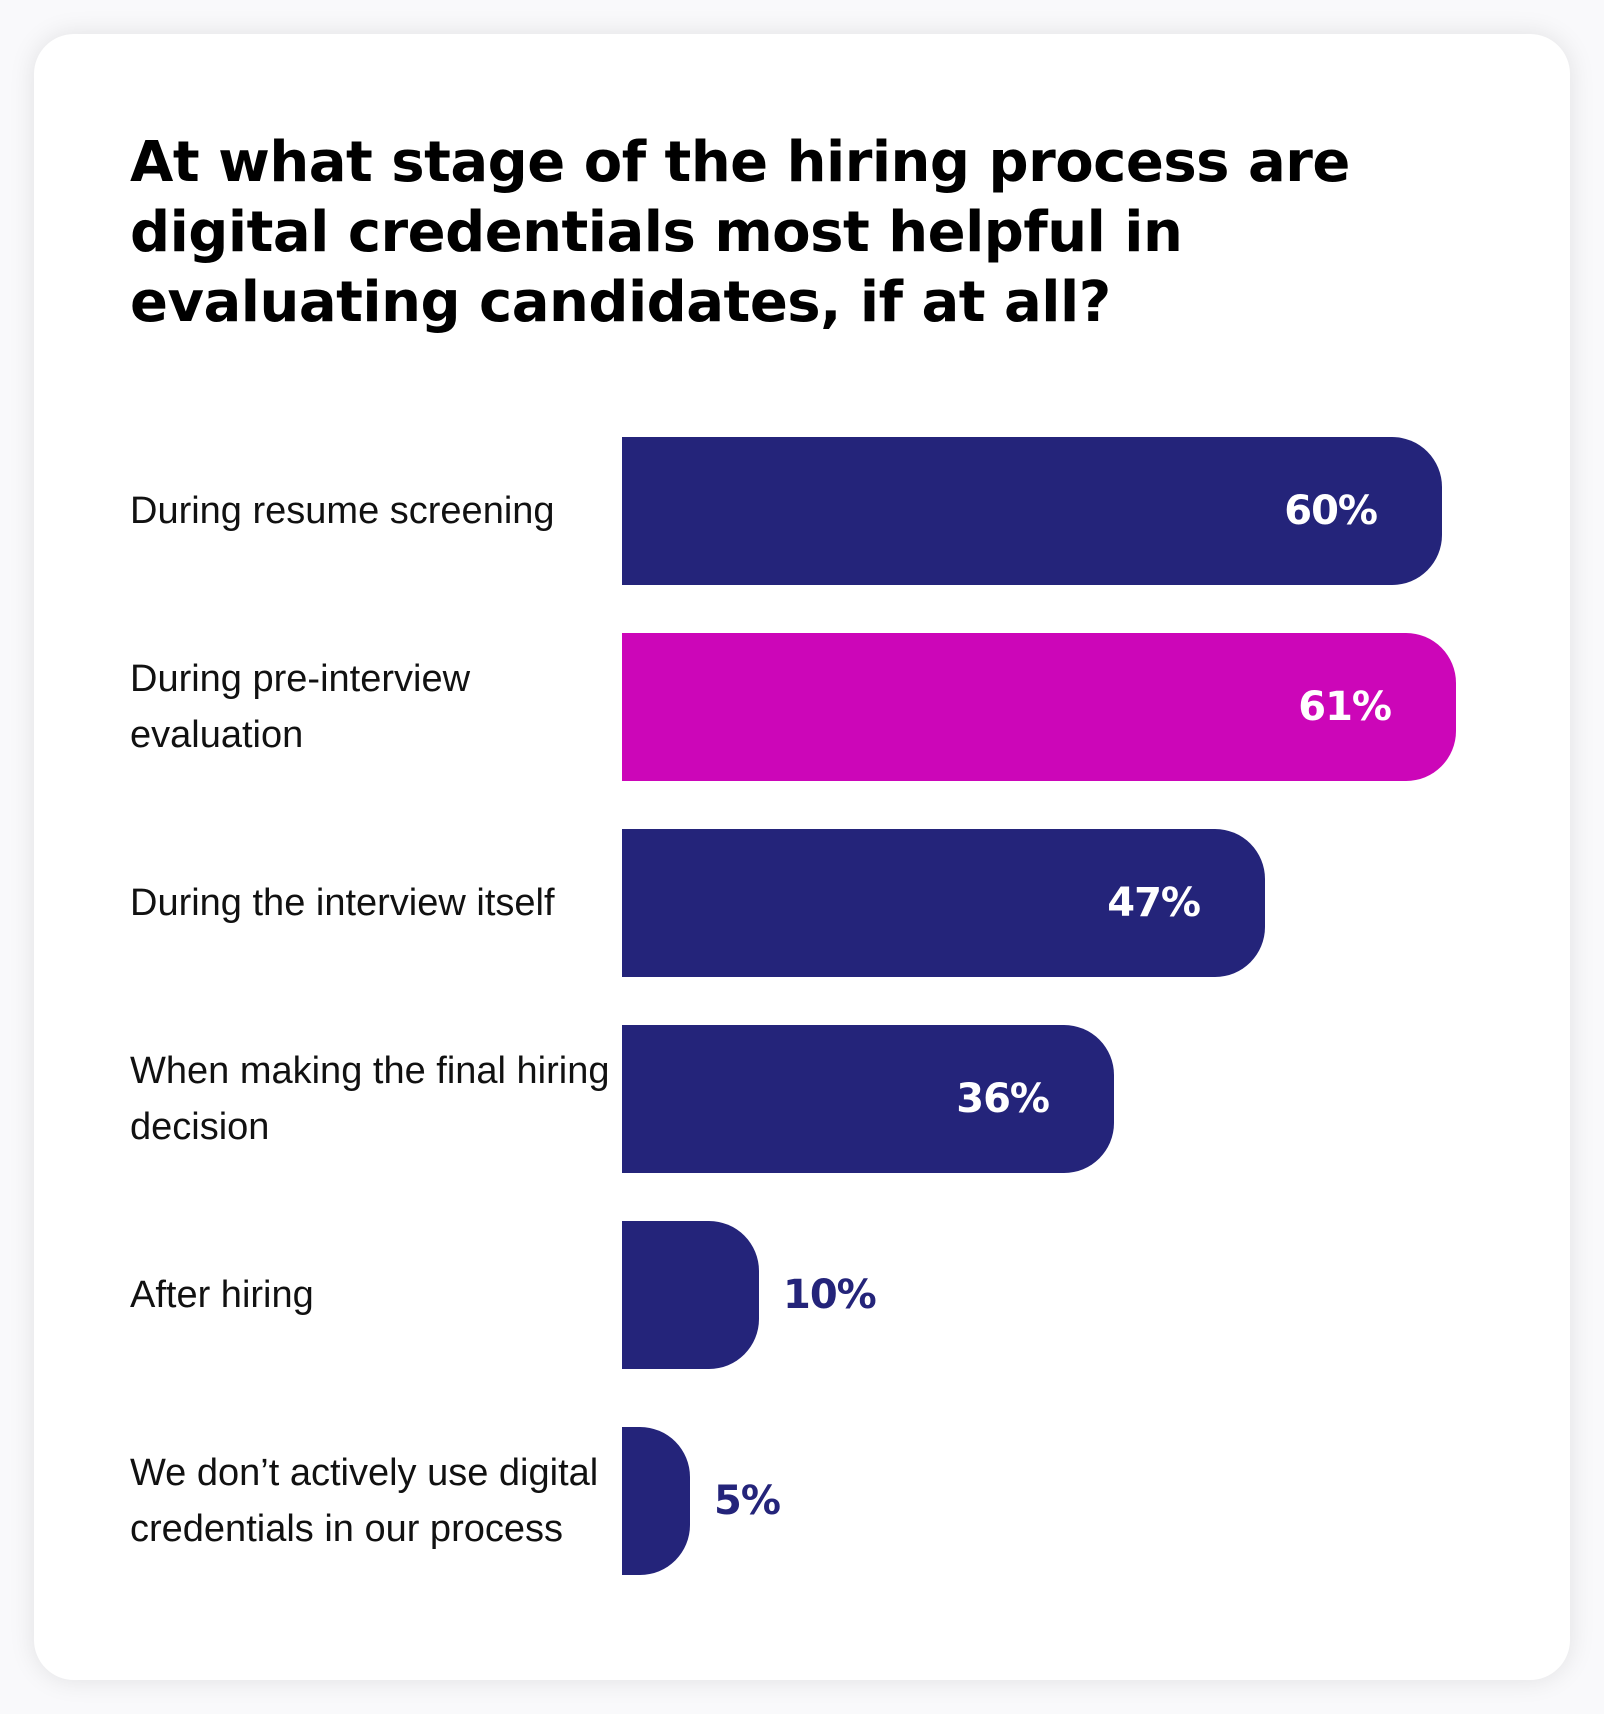  I want to click on bar-after-hiring, so click(690, 1295).